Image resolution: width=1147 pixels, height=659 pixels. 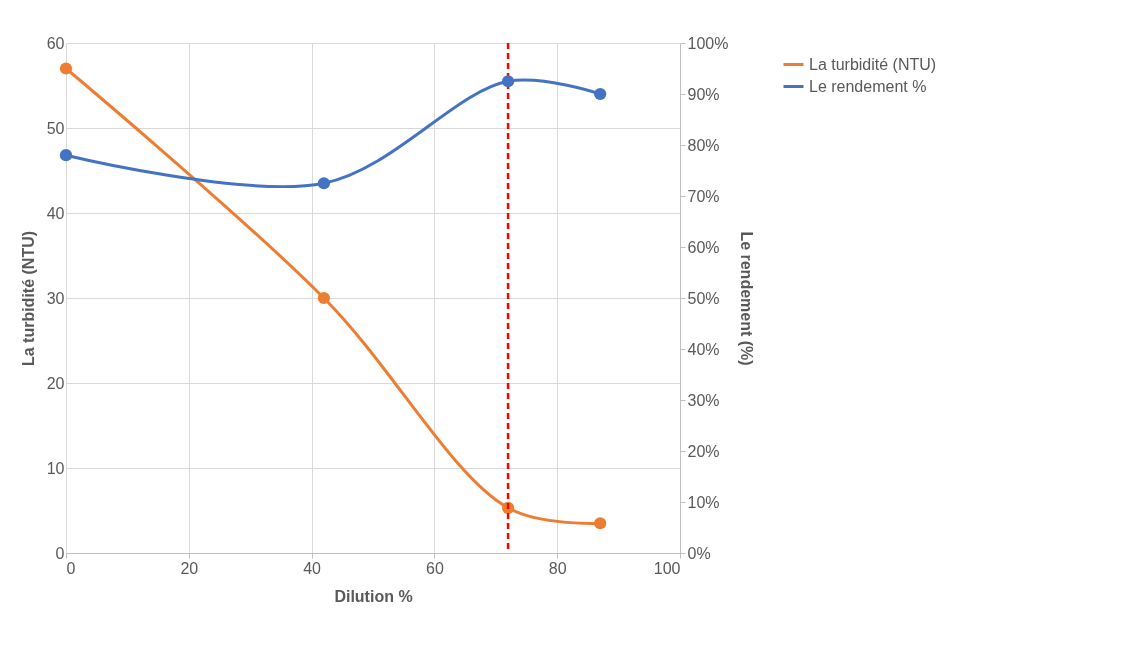 I want to click on y-tick-label: 20, so click(x=55, y=383).